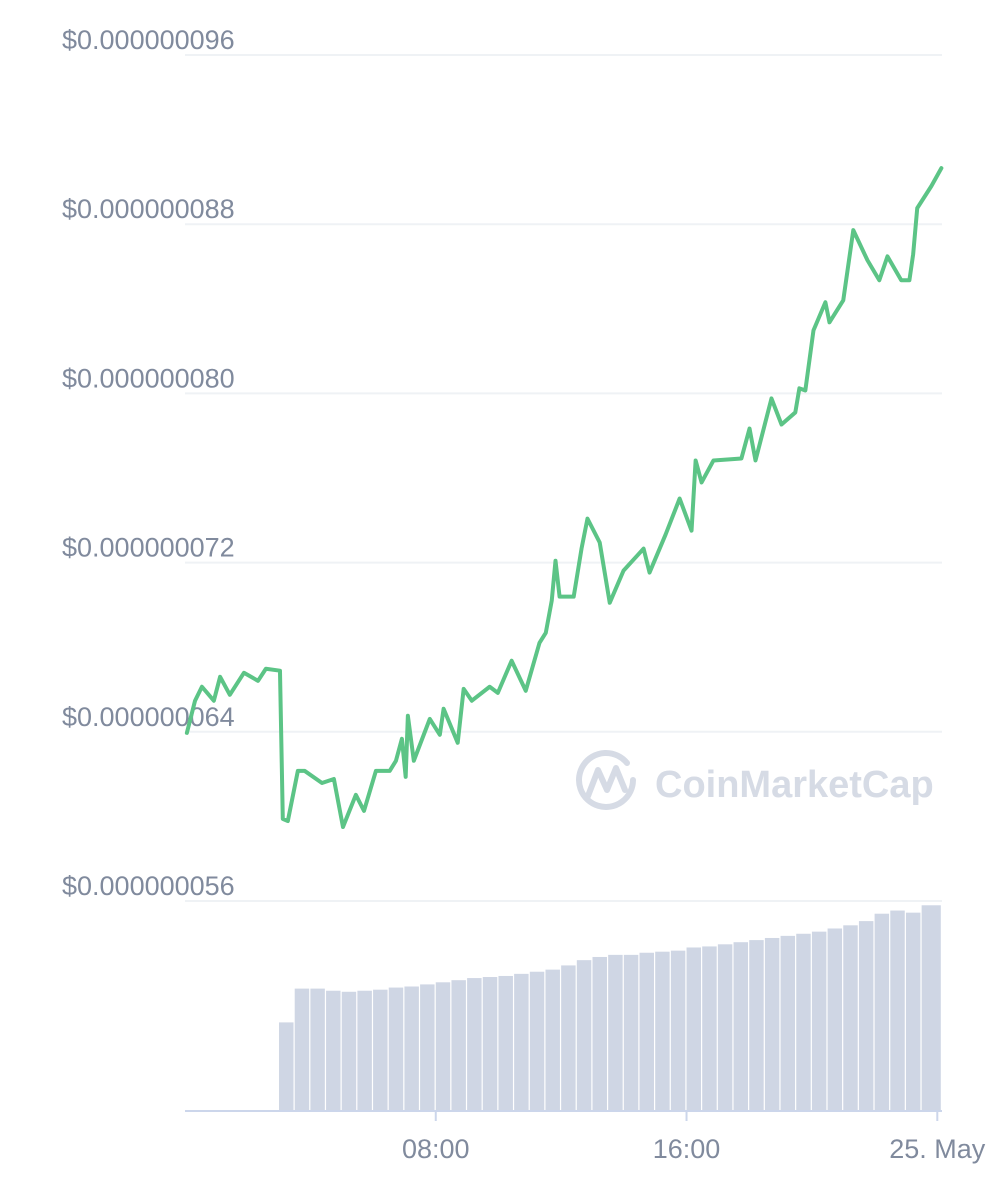 The image size is (1004, 1200). I want to click on x-tick-label: 25. May, so click(937, 1149).